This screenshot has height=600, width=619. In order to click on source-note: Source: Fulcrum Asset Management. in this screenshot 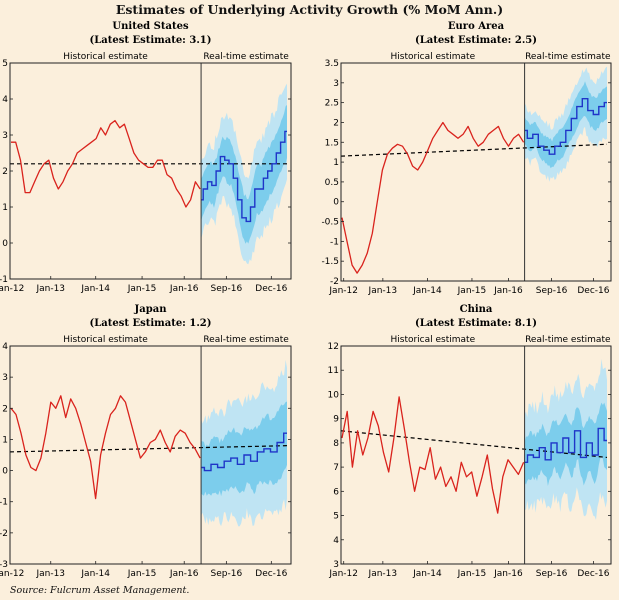, I will do `click(100, 590)`.